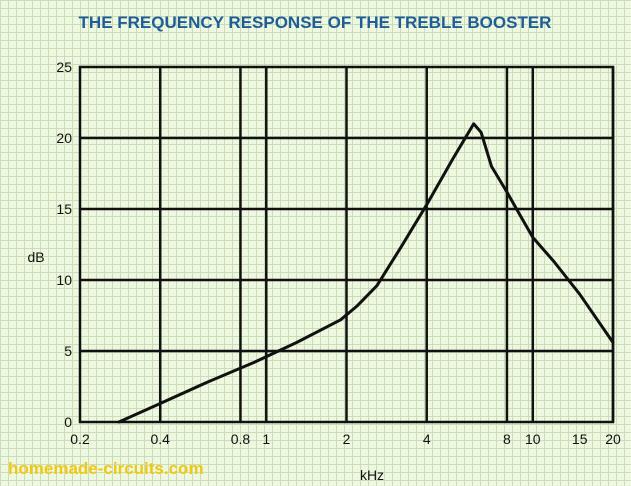 This screenshot has width=631, height=486. I want to click on x-tick-label: 20, so click(613, 439).